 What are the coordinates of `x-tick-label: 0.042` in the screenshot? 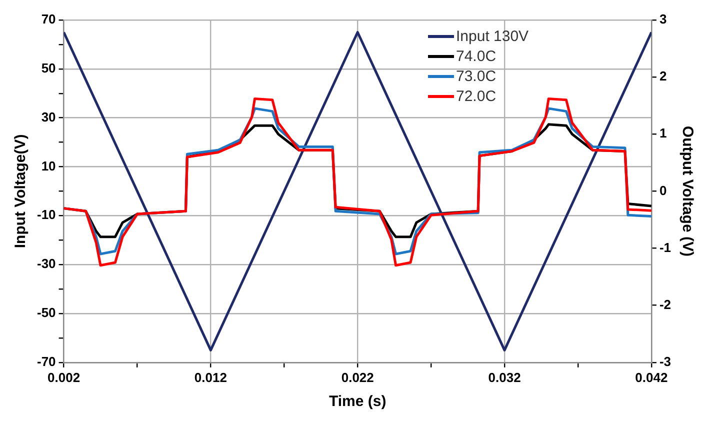 It's located at (651, 377).